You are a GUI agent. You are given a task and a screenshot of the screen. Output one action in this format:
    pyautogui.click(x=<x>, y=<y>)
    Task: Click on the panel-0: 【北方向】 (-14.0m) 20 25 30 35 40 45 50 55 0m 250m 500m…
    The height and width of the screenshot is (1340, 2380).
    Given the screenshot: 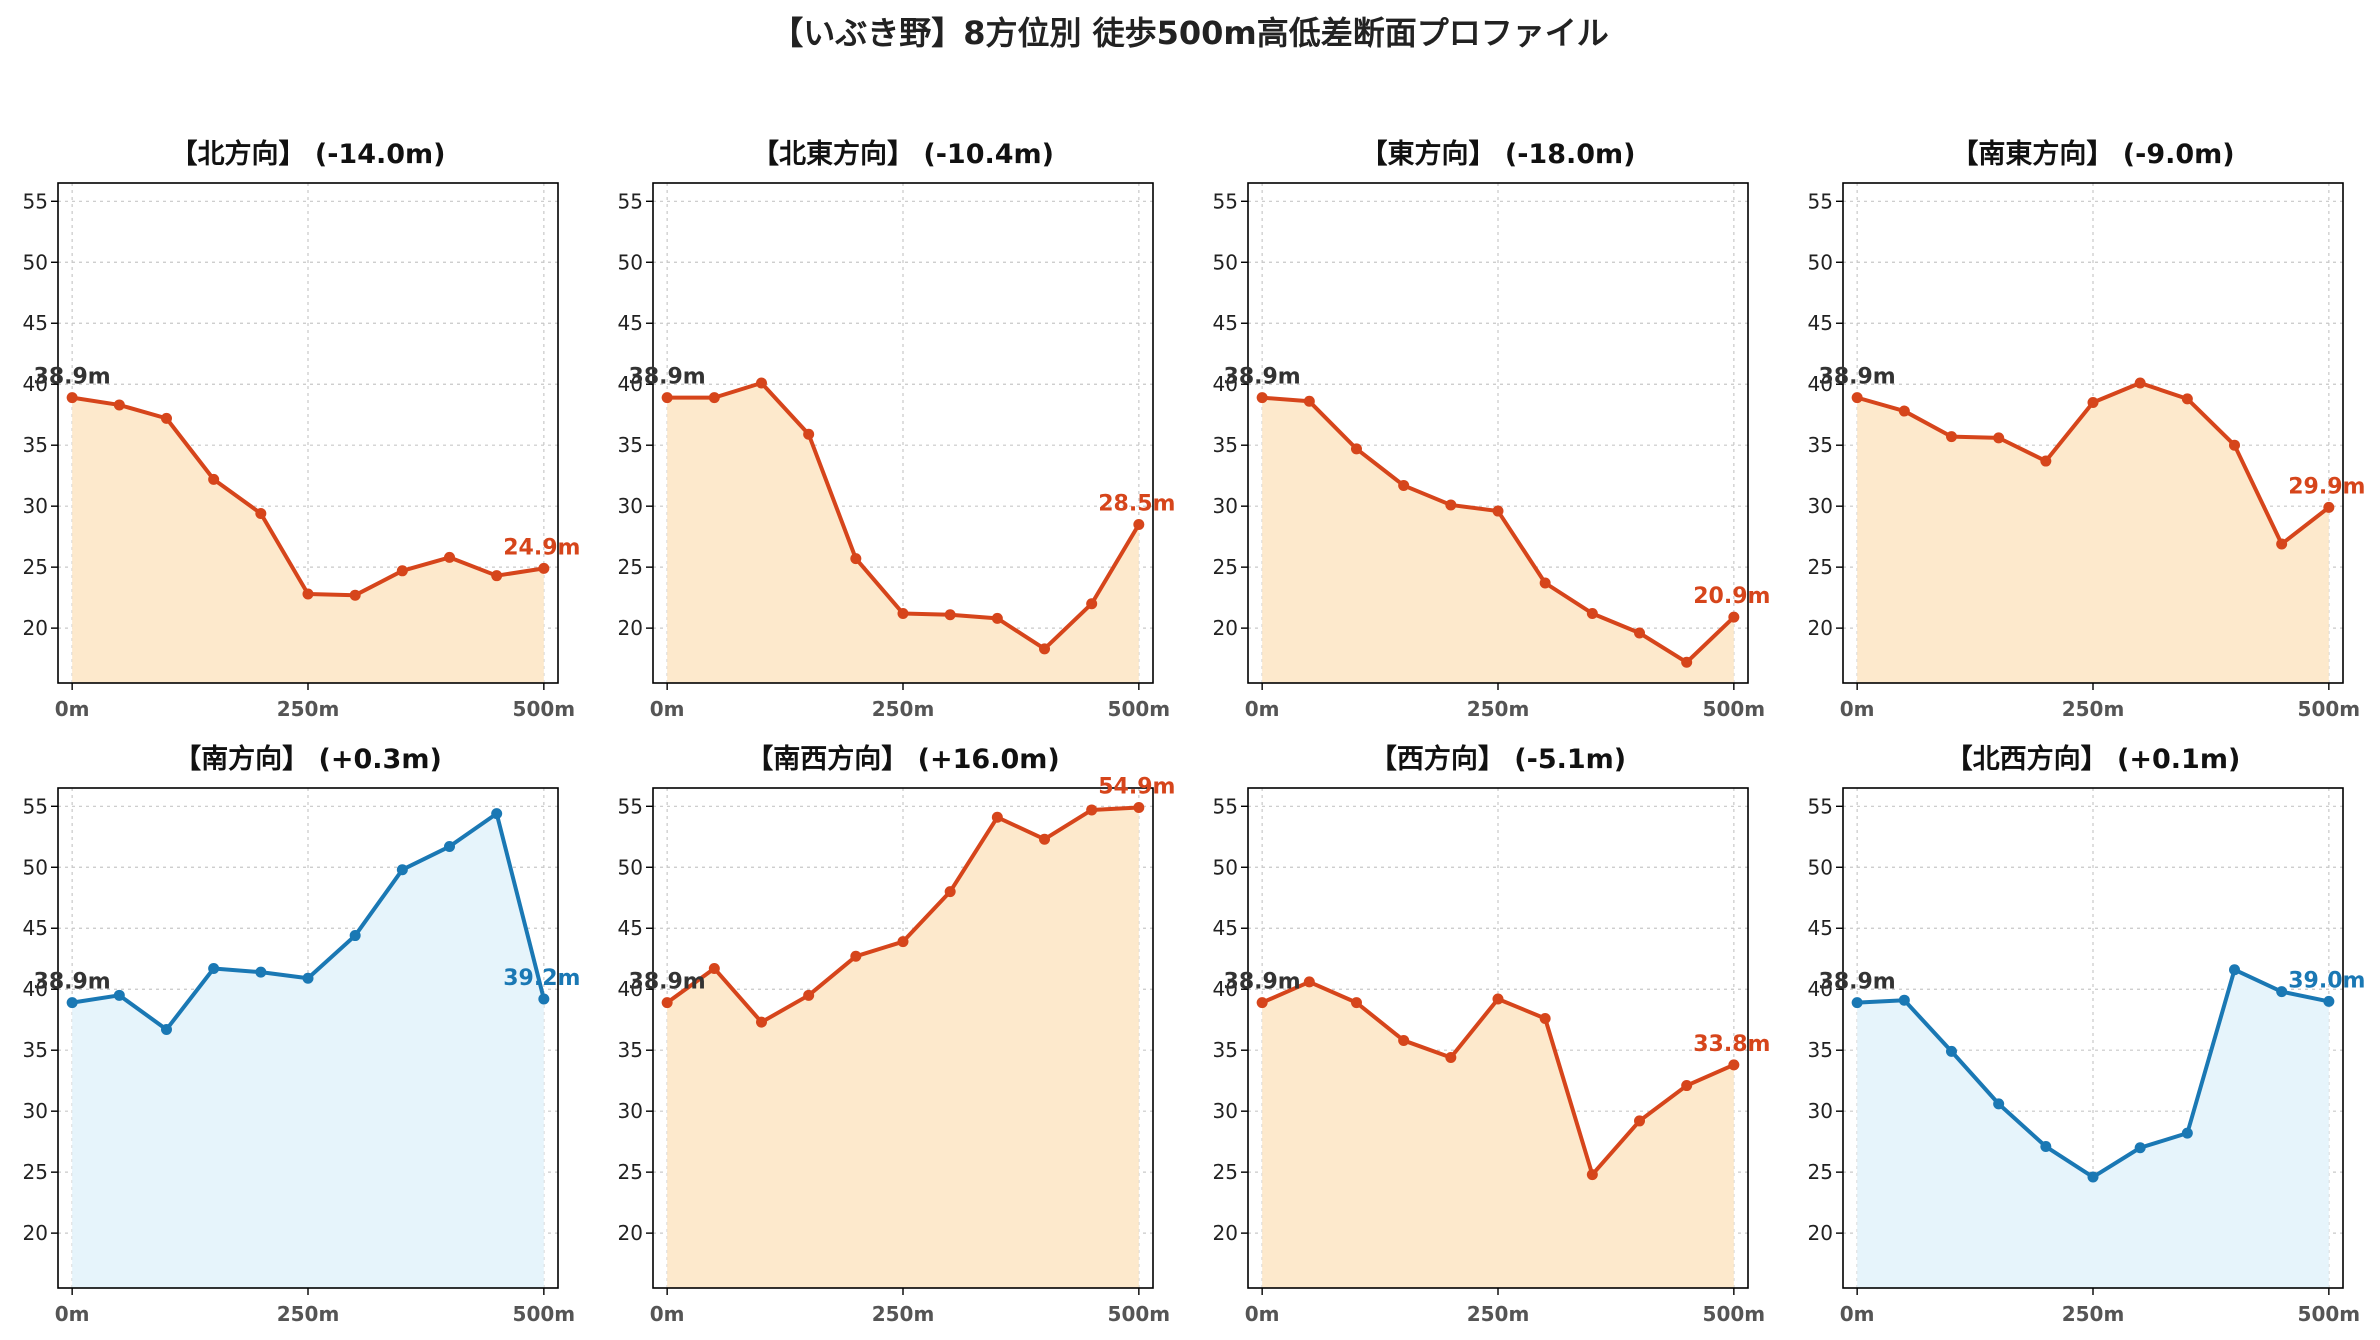 What is the action you would take?
    pyautogui.click(x=302, y=429)
    